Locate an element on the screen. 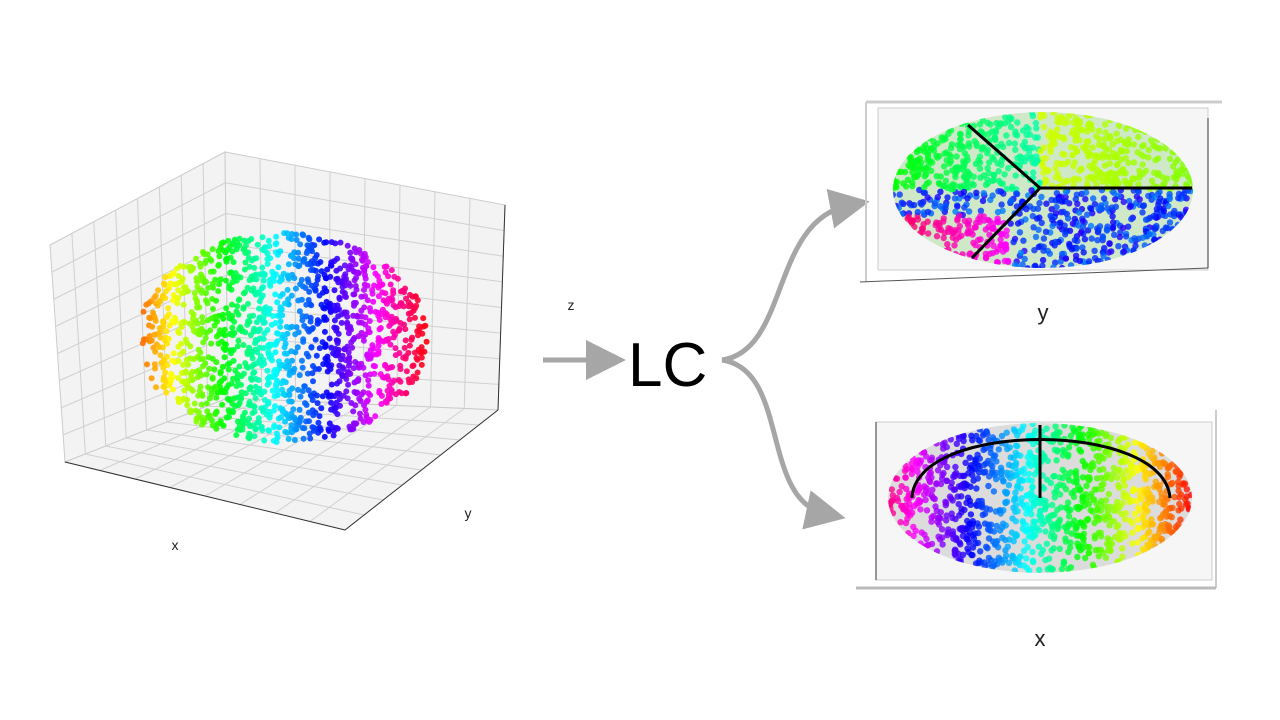 Image resolution: width=1280 pixels, height=720 pixels. arrow is located at coordinates (795, 276).